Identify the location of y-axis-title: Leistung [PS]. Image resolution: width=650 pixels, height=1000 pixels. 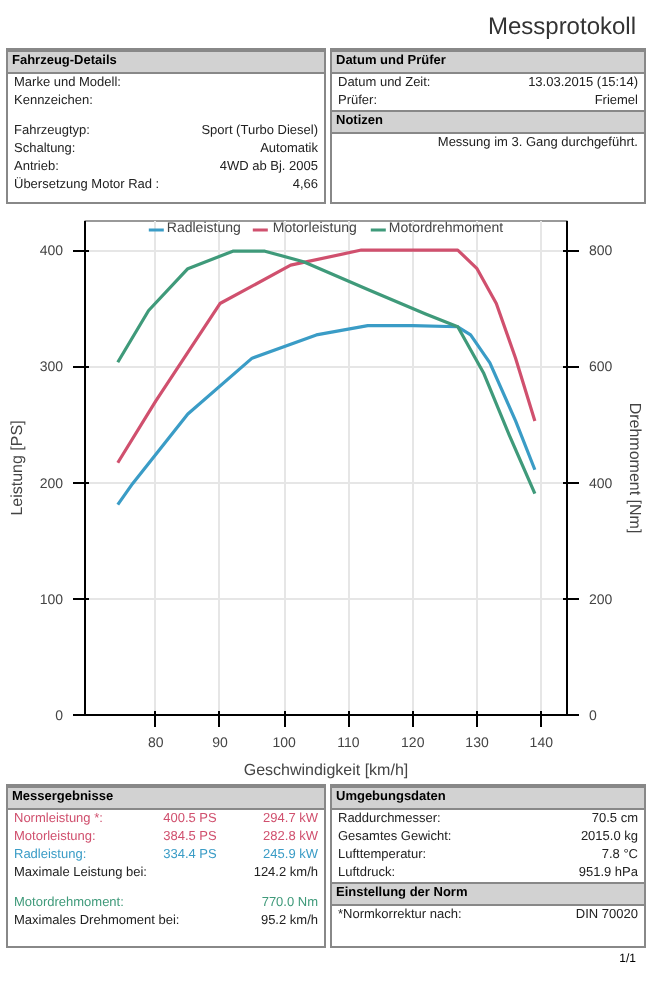
(16, 468).